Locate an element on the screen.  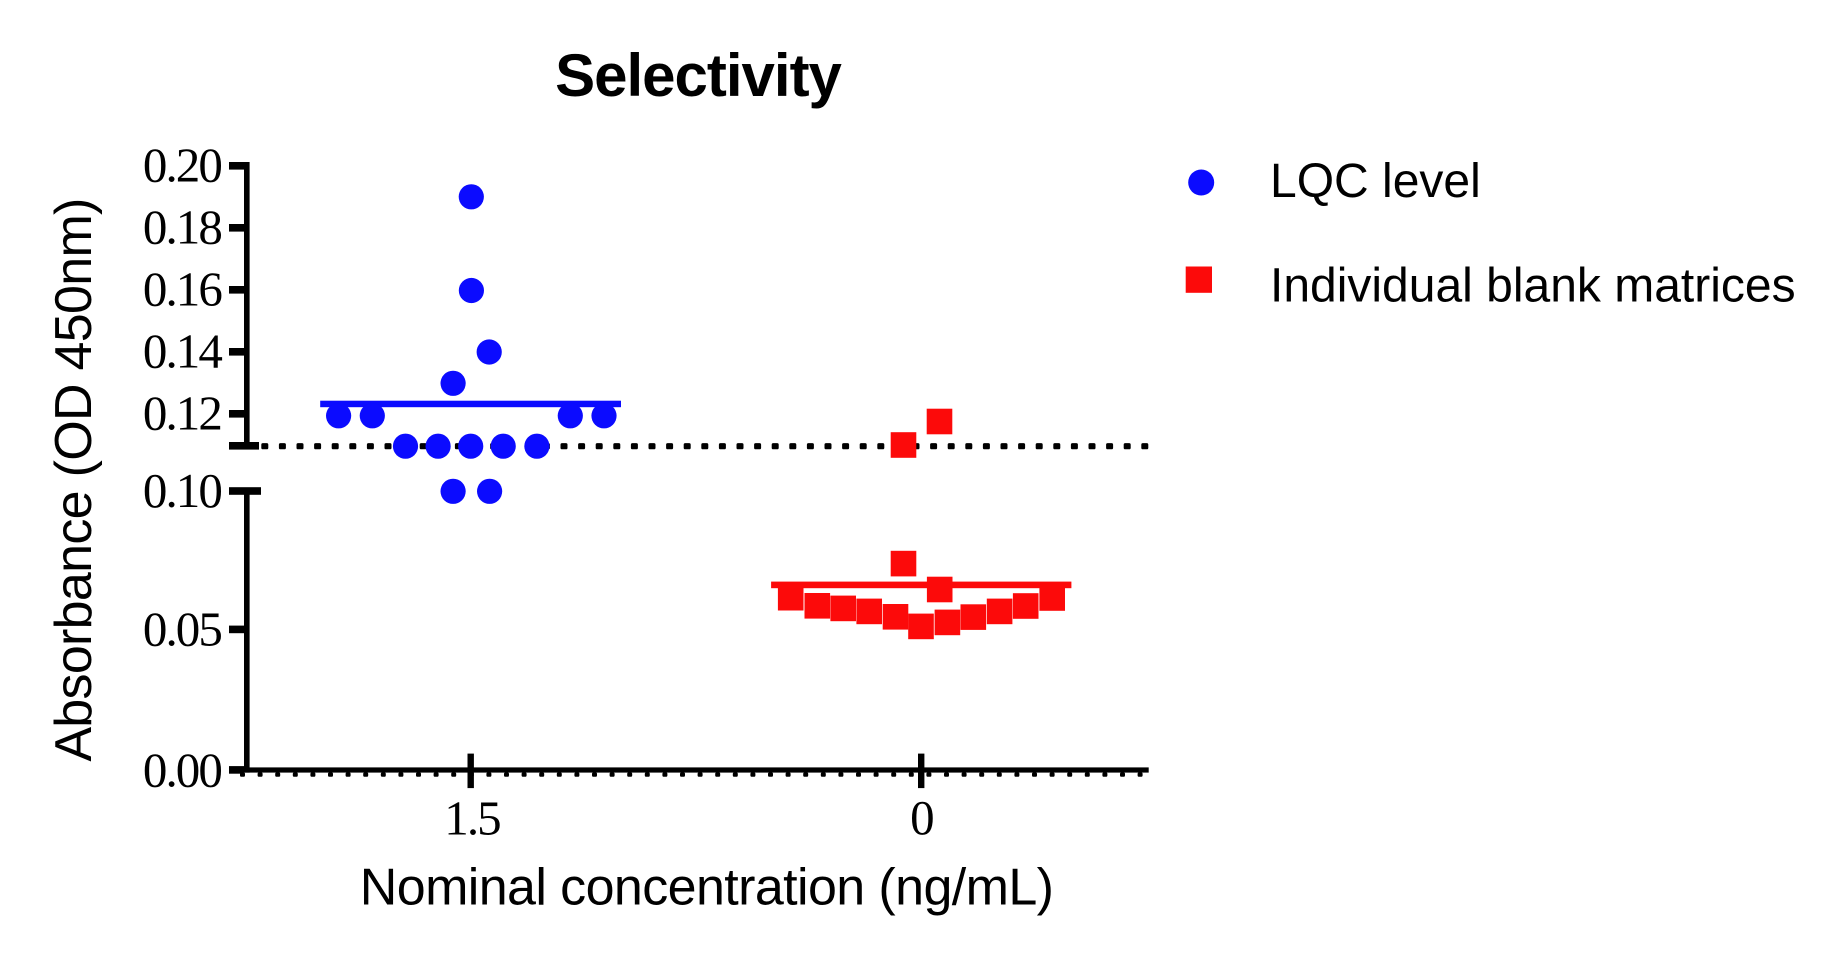
svg-text: 0.20 is located at coordinates (182, 164).